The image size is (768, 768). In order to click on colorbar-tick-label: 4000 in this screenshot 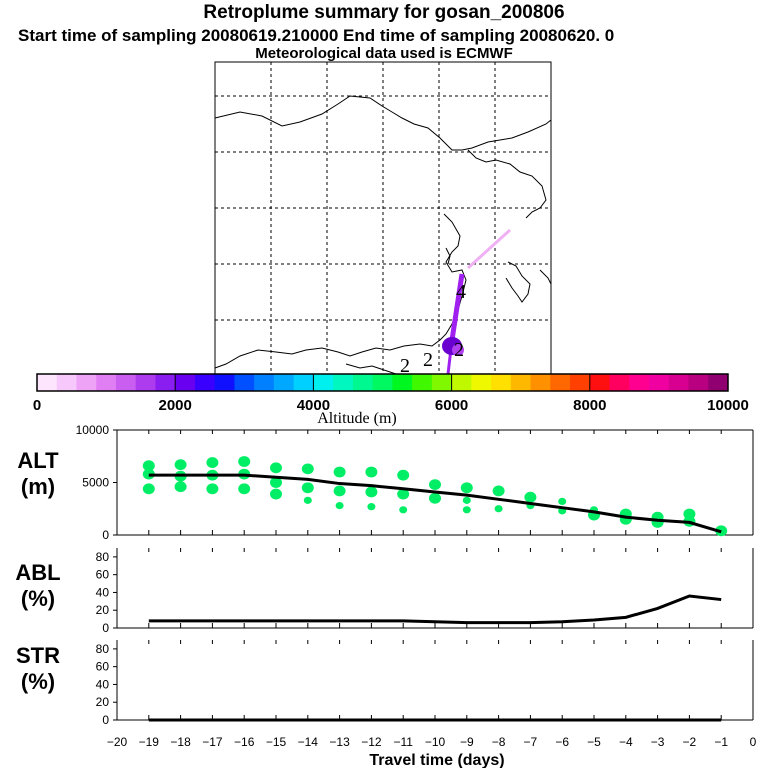, I will do `click(313, 405)`.